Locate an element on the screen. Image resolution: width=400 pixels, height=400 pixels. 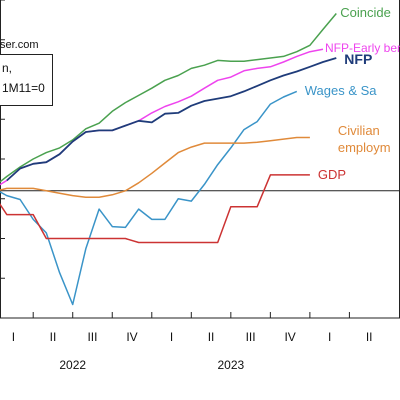
series-label-nfp: NFP is located at coordinates (358, 59).